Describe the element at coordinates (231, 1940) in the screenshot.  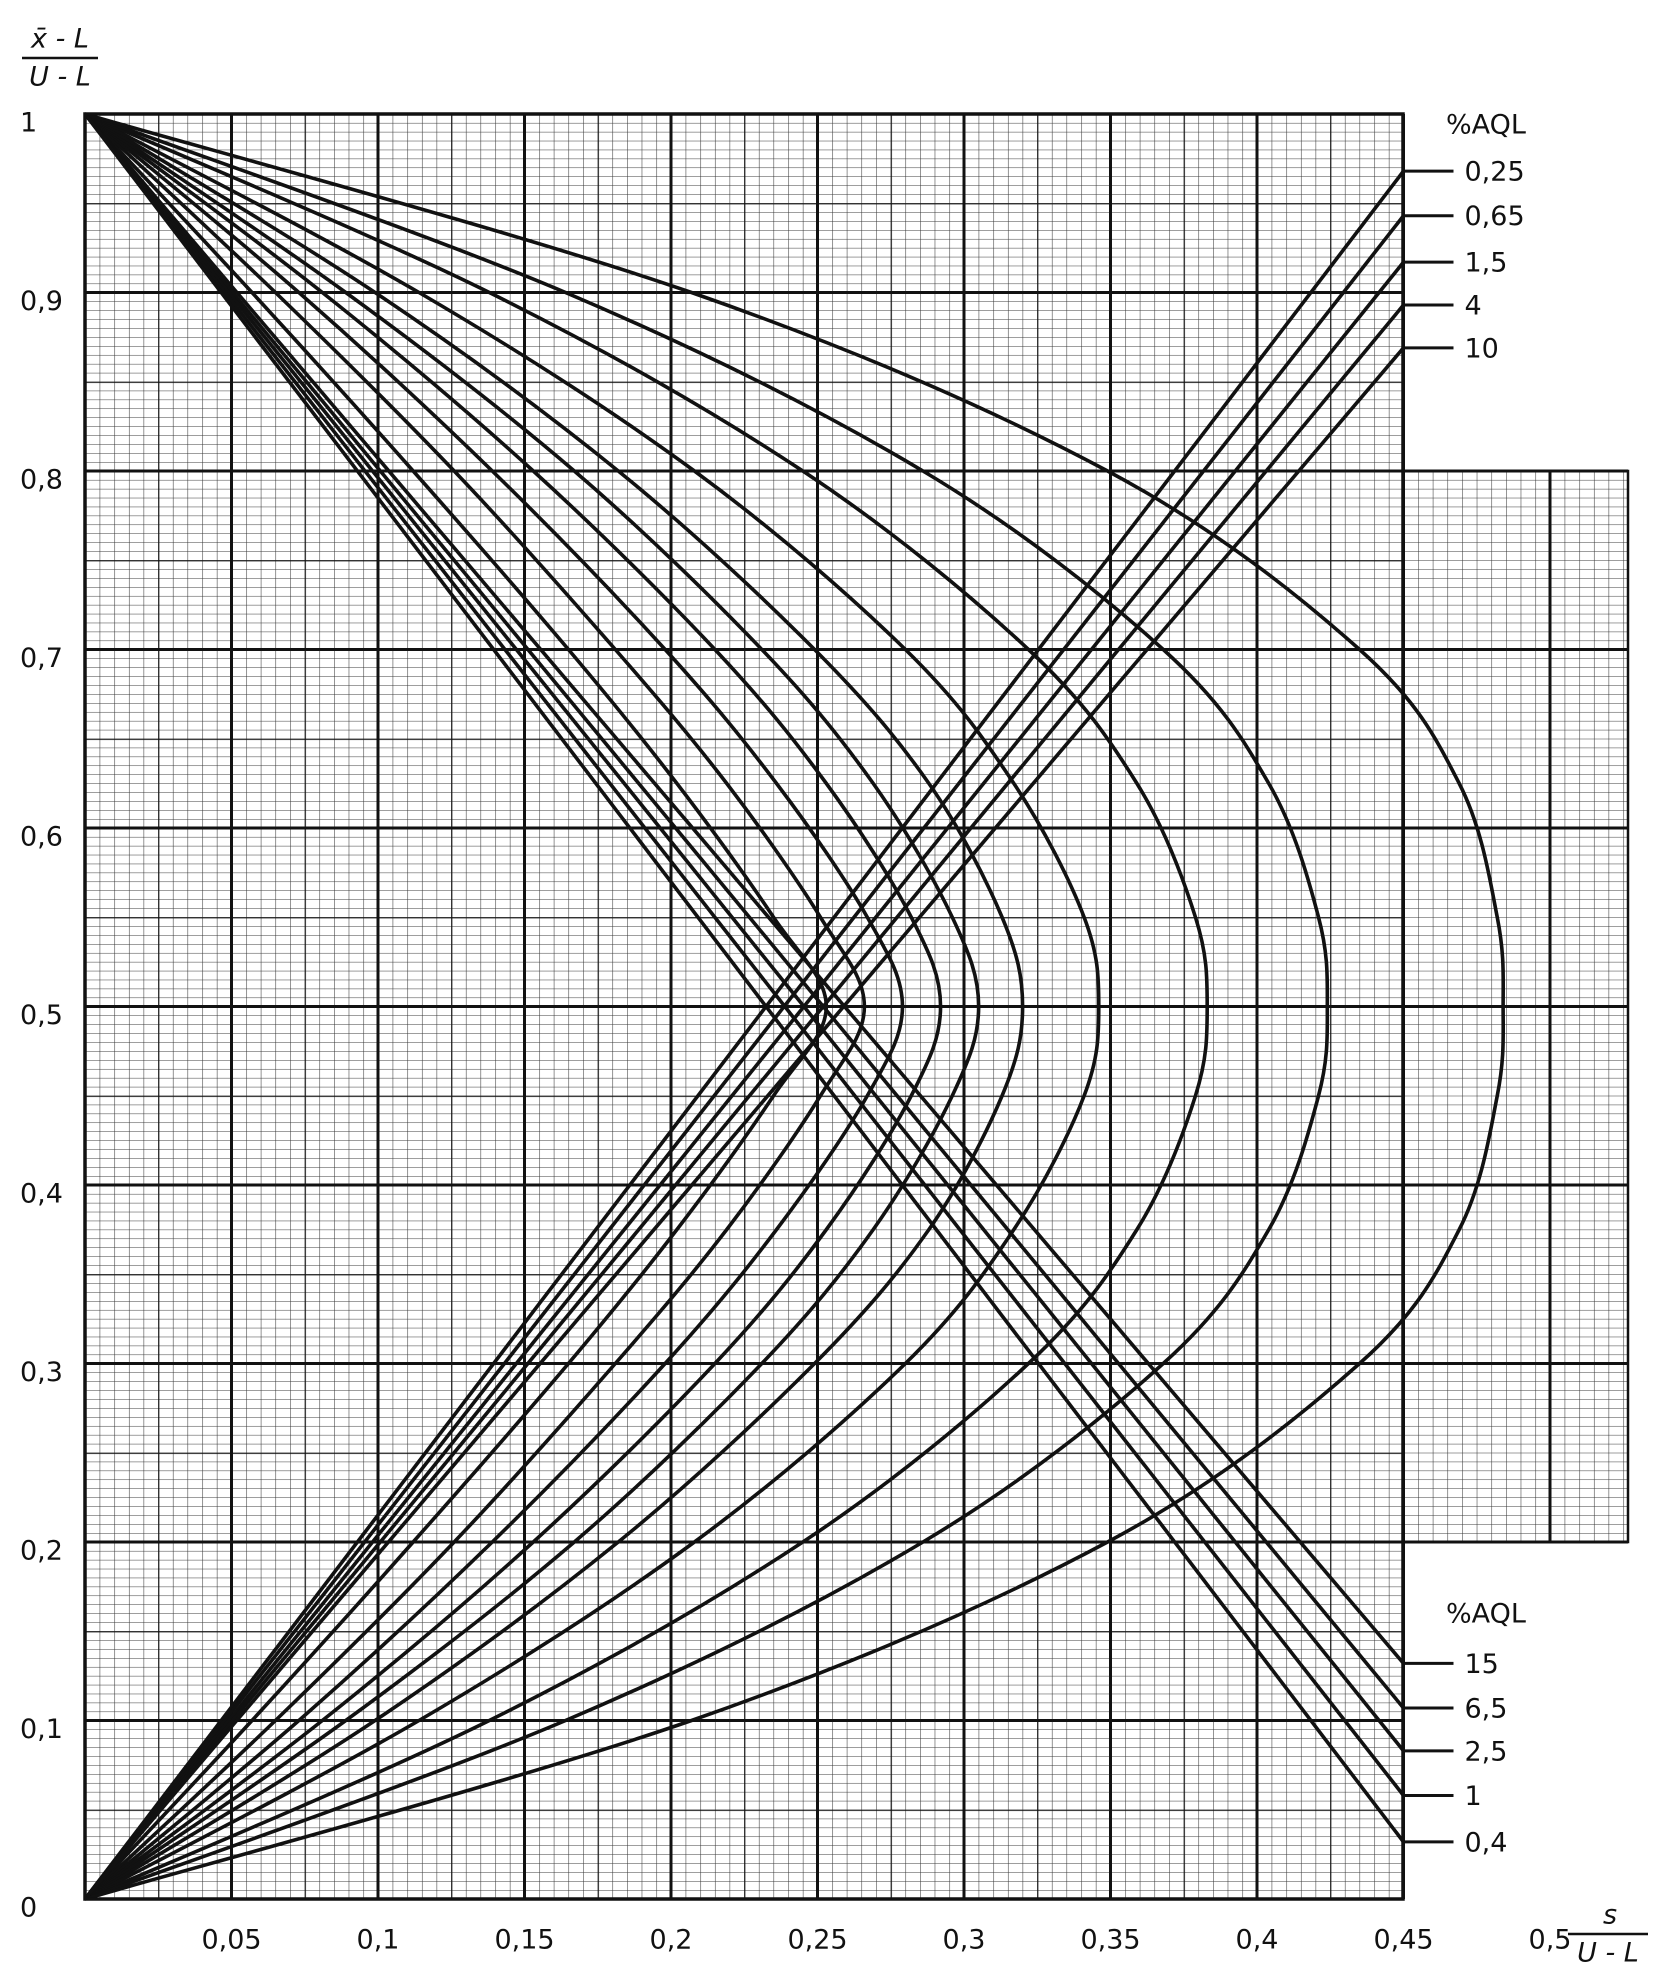
I see `x-tick-label: 0,05` at that location.